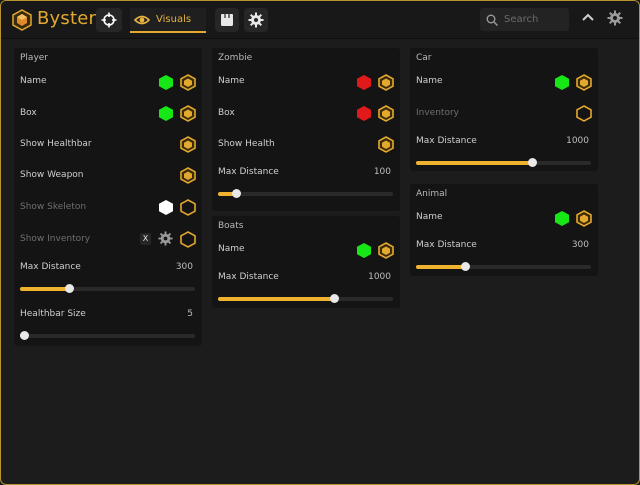 This screenshot has height=485, width=640. I want to click on settings-tab, so click(256, 20).